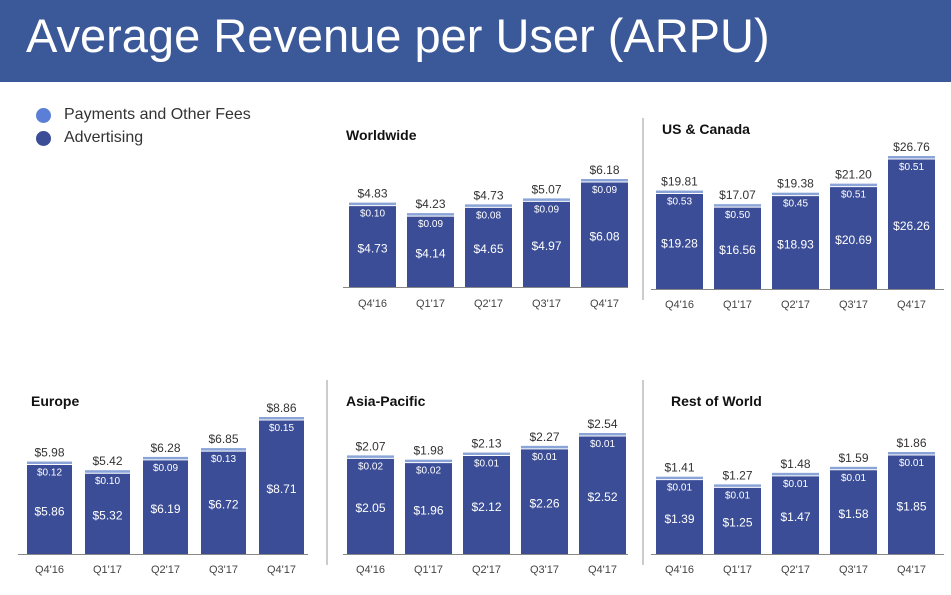 Image resolution: width=951 pixels, height=595 pixels. I want to click on advertising-label: $2.12, so click(486, 507).